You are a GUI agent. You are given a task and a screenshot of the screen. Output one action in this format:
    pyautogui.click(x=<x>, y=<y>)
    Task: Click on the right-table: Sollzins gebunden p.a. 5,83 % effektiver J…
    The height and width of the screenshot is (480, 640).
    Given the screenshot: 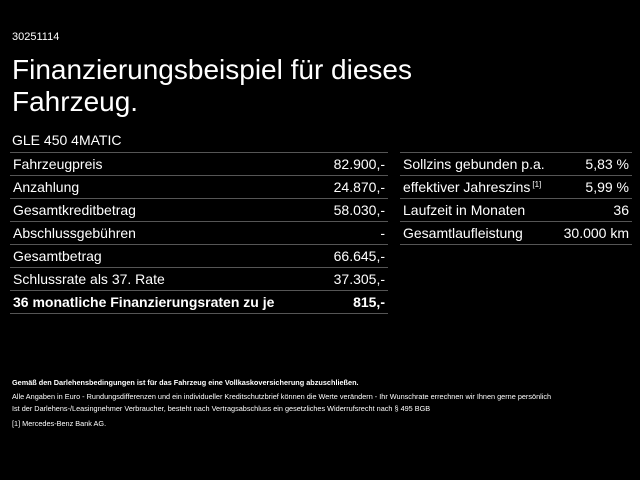 What is the action you would take?
    pyautogui.click(x=516, y=198)
    